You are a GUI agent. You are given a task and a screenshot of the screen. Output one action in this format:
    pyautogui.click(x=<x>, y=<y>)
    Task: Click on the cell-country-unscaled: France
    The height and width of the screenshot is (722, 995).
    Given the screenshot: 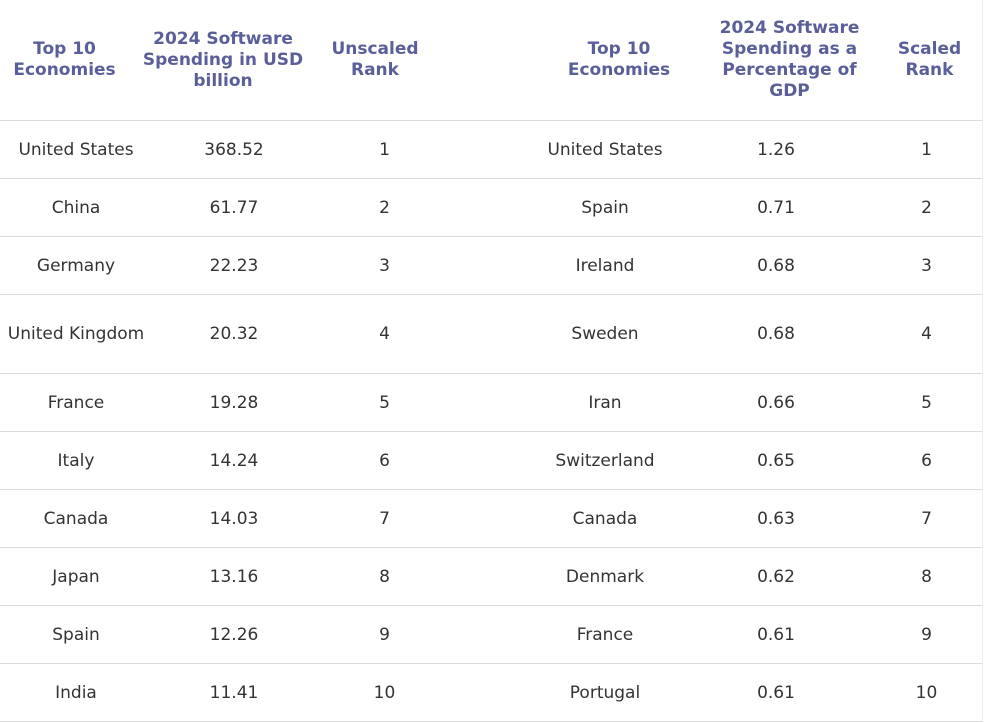 What is the action you would take?
    pyautogui.click(x=76, y=402)
    